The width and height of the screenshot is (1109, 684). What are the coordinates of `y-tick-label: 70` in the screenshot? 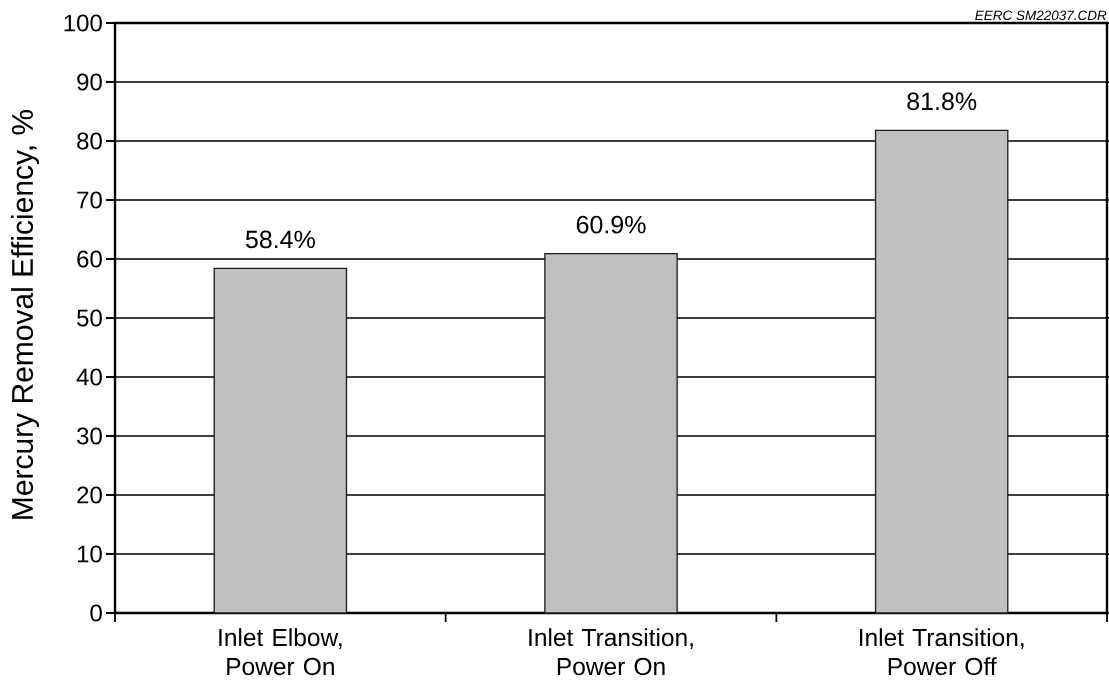 It's located at (89, 200).